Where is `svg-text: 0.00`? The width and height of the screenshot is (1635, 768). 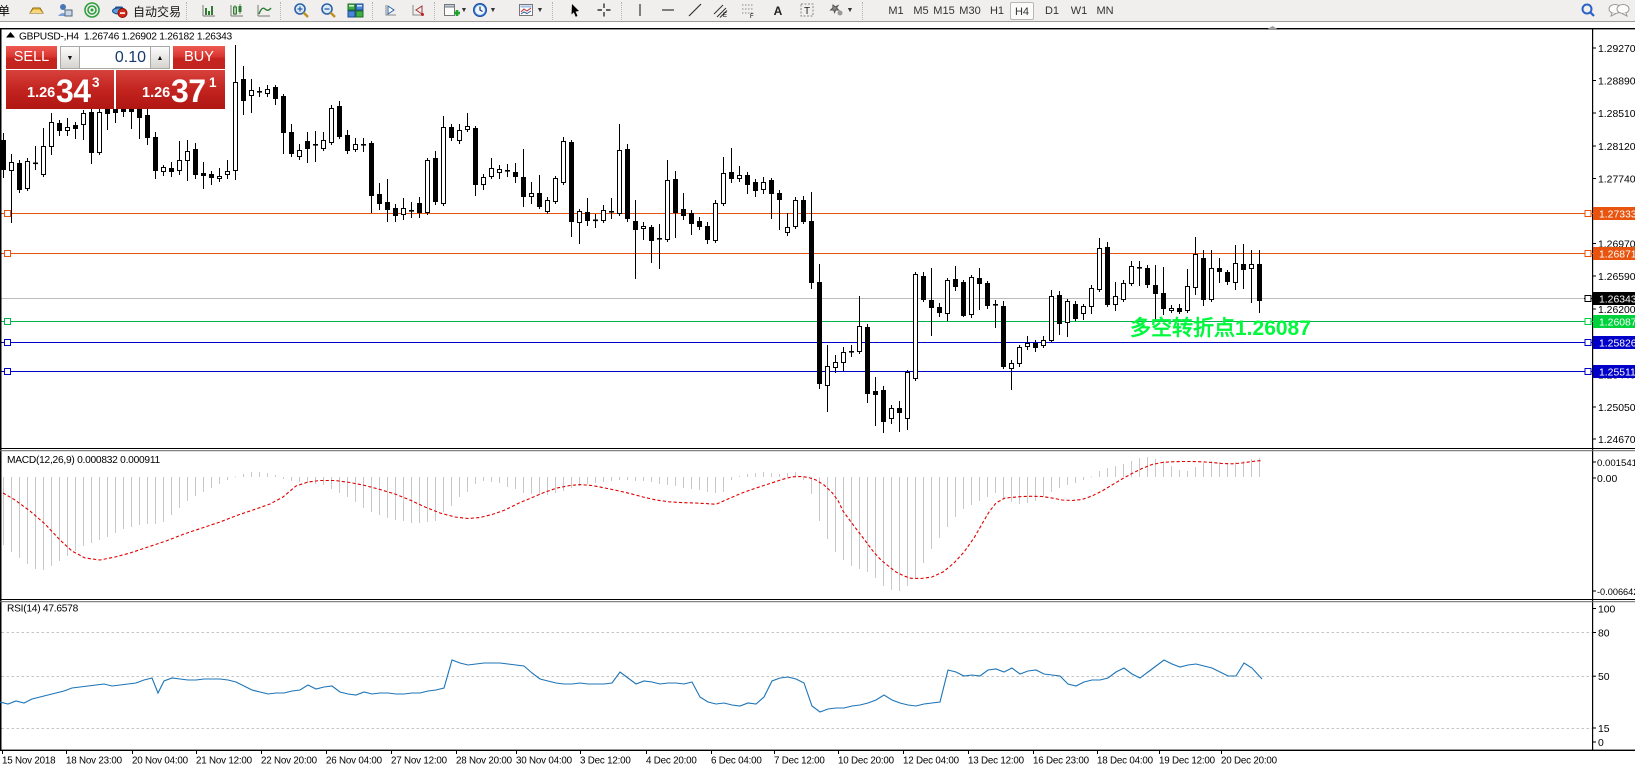
svg-text: 0.00 is located at coordinates (1607, 479).